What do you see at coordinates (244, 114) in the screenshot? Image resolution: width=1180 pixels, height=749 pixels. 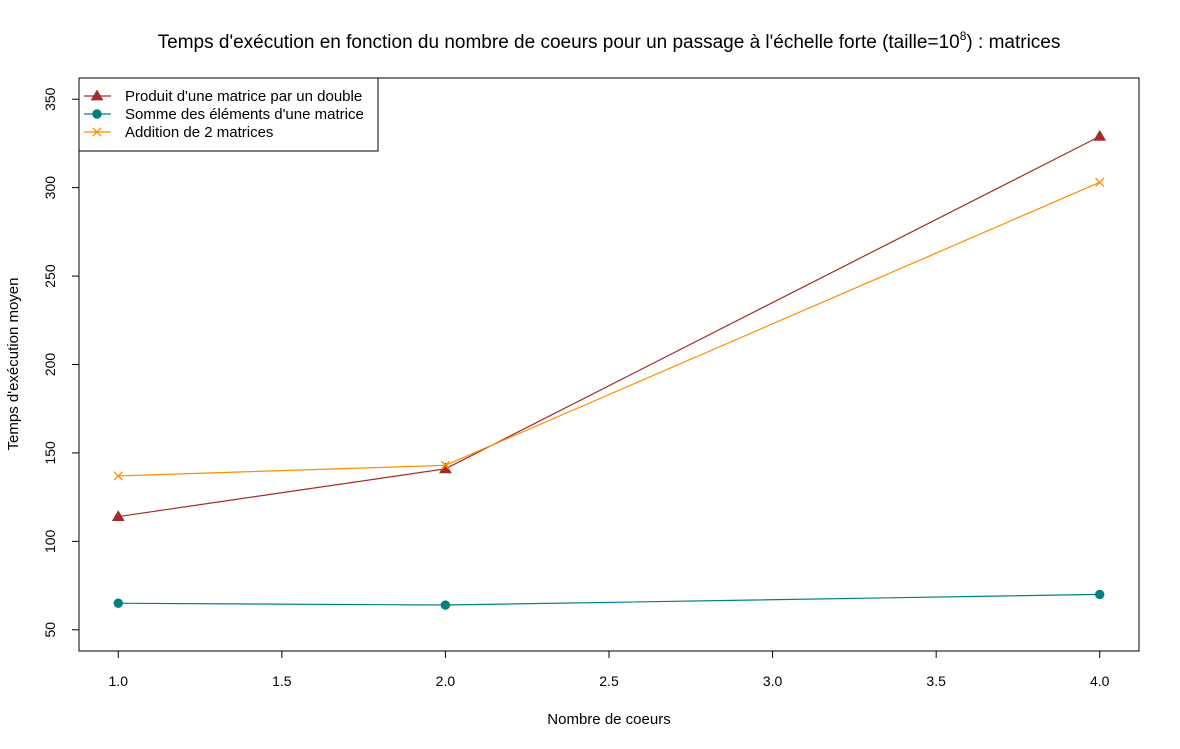 I see `legend-label: Somme des éléments d'une matrice` at bounding box center [244, 114].